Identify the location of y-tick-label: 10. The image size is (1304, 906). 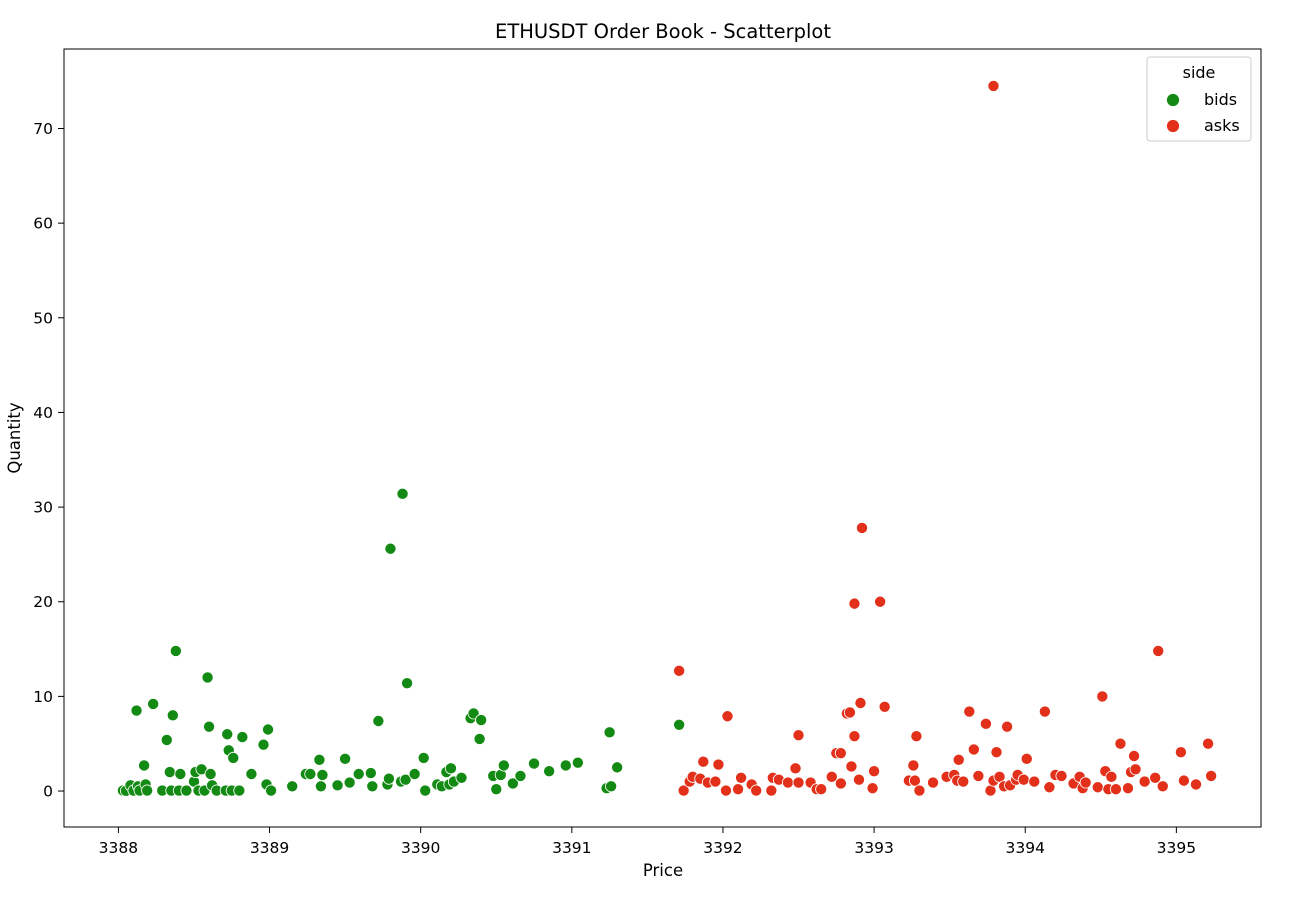
(43, 697).